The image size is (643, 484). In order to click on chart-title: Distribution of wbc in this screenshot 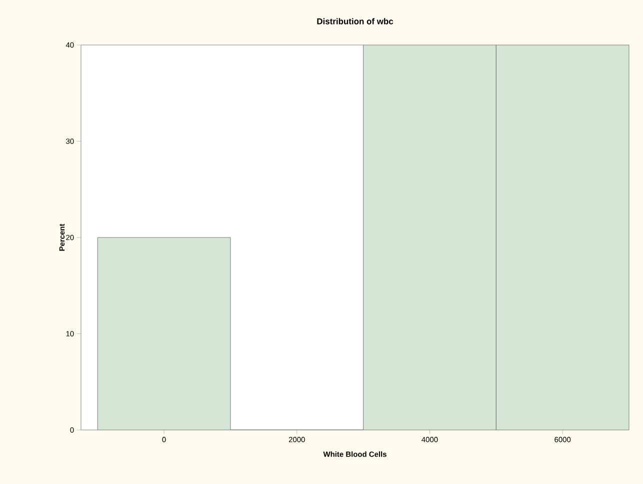, I will do `click(355, 21)`.